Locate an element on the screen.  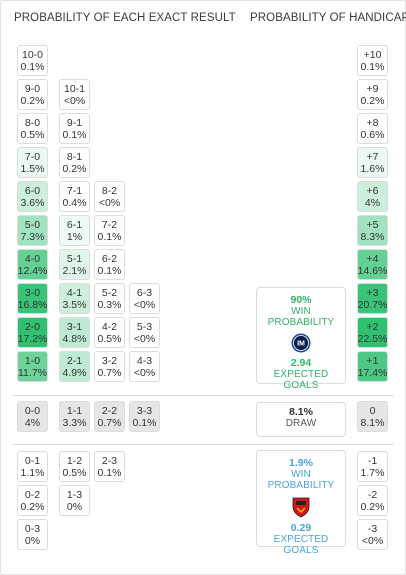
score-cell: 7-0 1.5% is located at coordinates (32, 162).